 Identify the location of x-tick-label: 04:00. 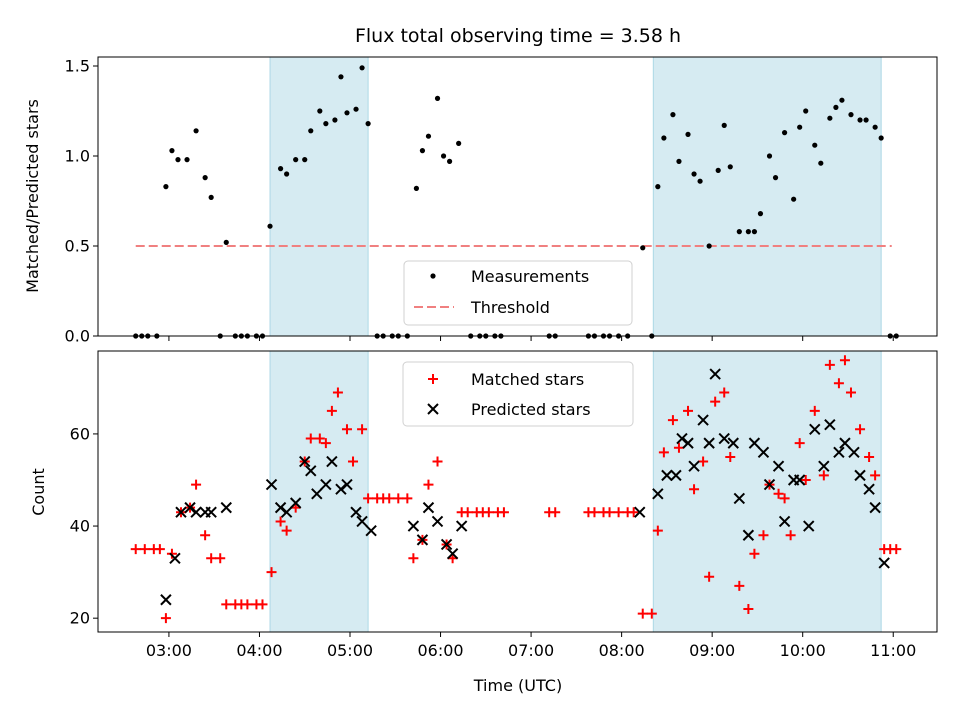
(259, 650).